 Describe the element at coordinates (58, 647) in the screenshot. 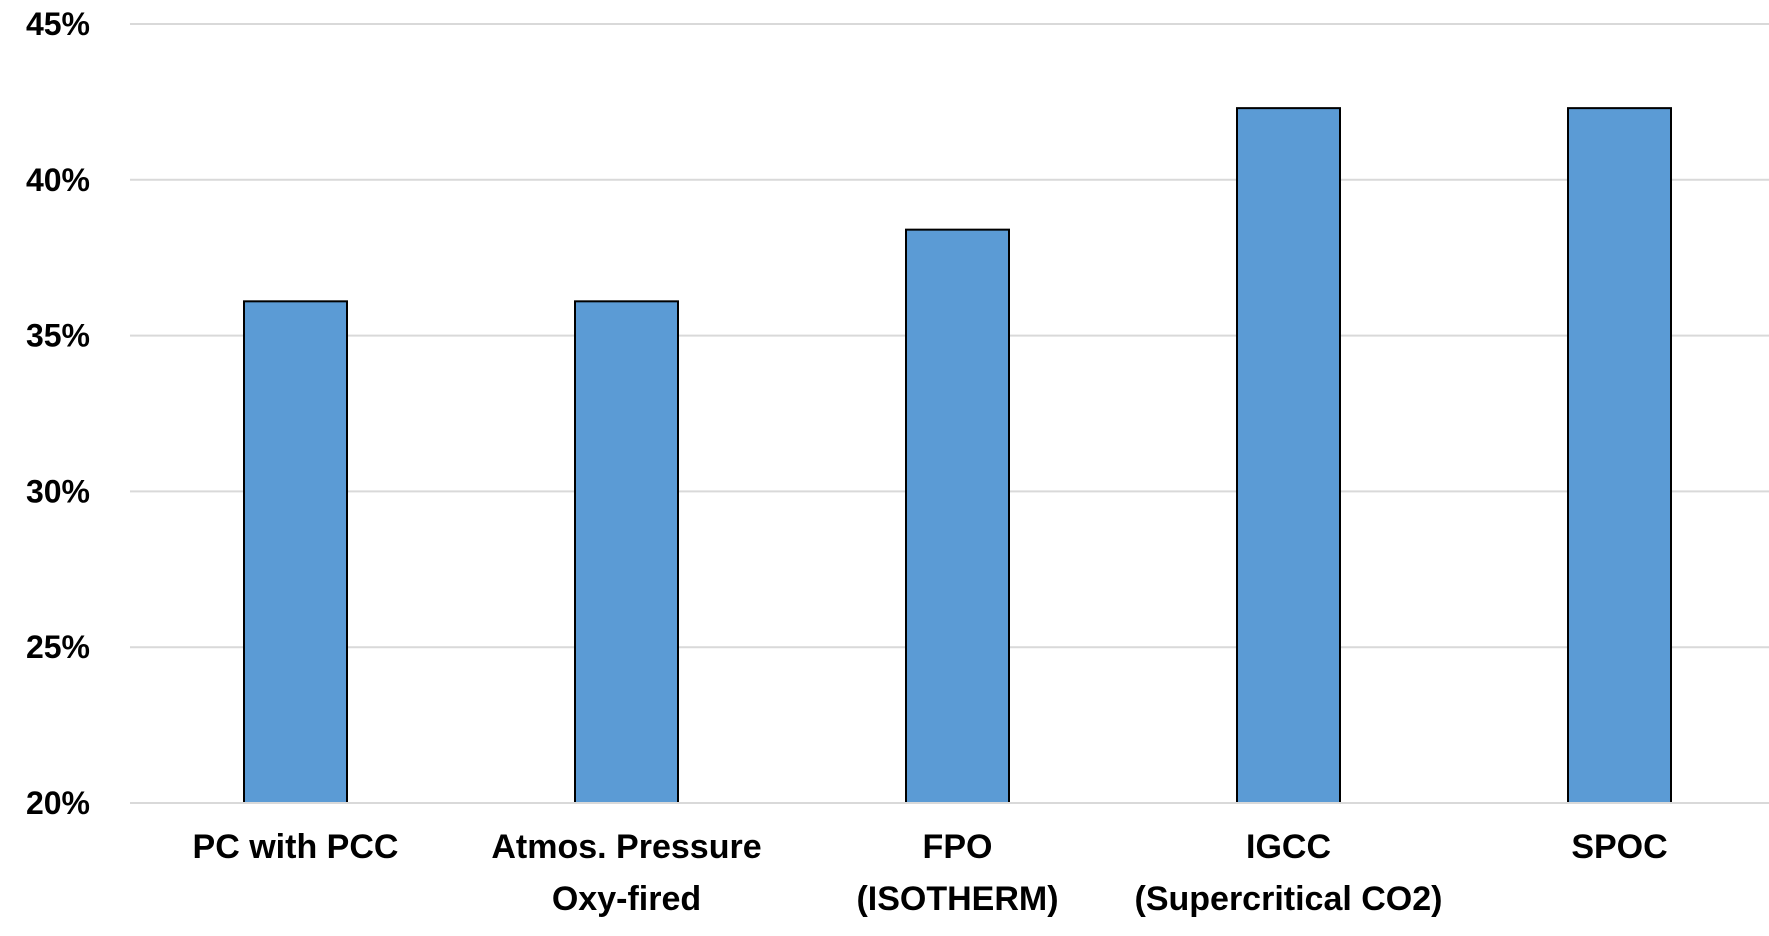

I see `y-tick-label: 25%` at that location.